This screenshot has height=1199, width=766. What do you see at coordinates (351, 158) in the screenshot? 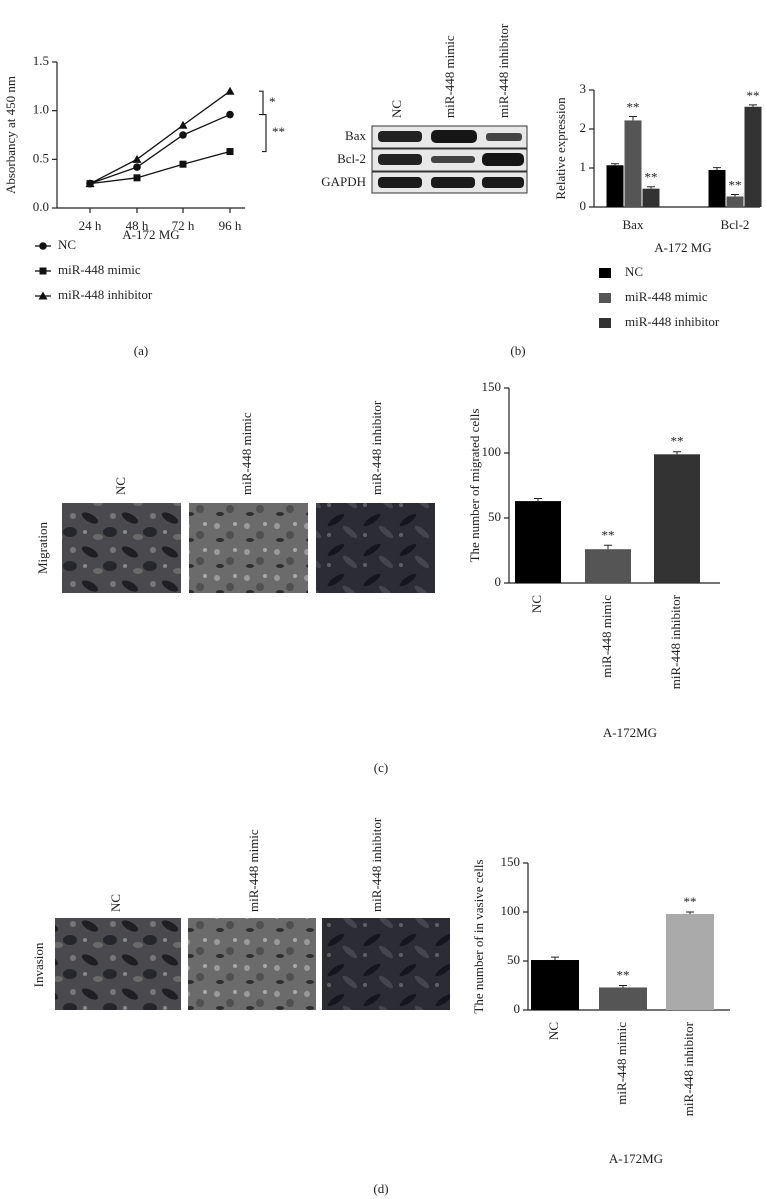
I see `blot-row-label: Bcl-2` at bounding box center [351, 158].